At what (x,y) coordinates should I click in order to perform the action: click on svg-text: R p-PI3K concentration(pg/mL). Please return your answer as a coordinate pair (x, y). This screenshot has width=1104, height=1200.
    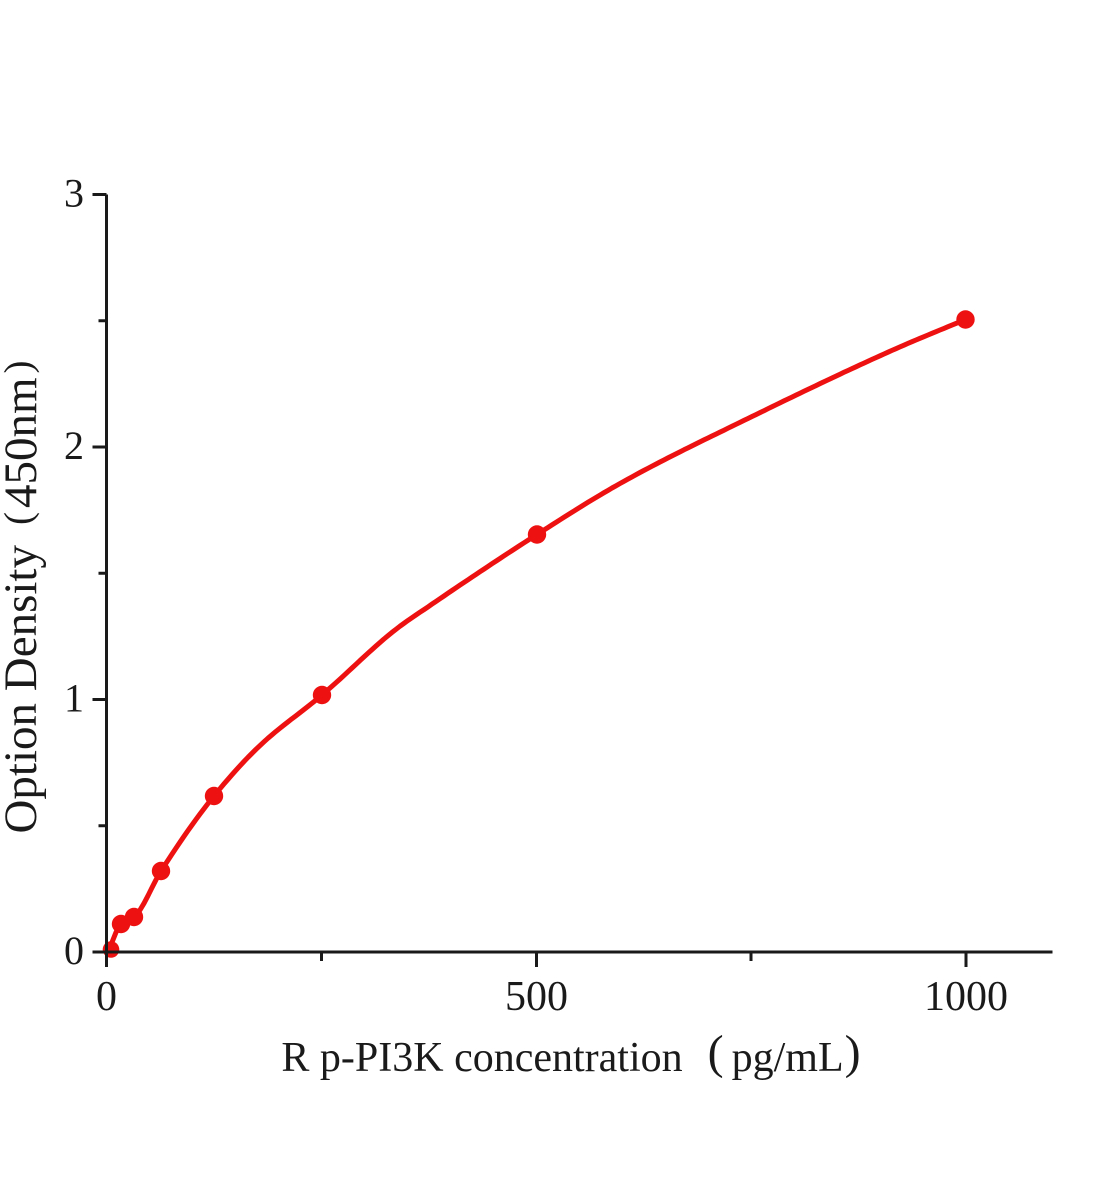
    Looking at the image, I should click on (570, 1053).